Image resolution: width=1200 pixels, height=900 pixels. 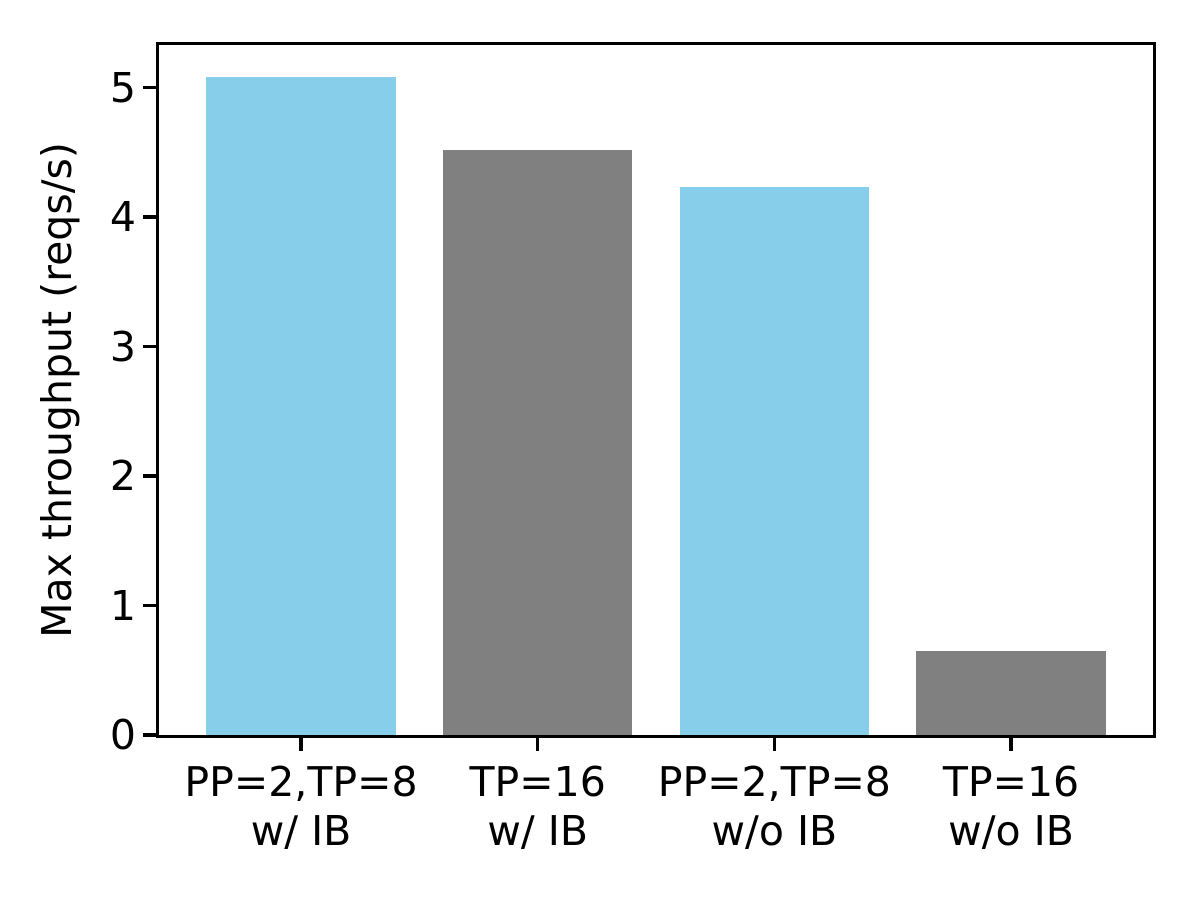 What do you see at coordinates (122, 217) in the screenshot?
I see `y-tick-label: 4` at bounding box center [122, 217].